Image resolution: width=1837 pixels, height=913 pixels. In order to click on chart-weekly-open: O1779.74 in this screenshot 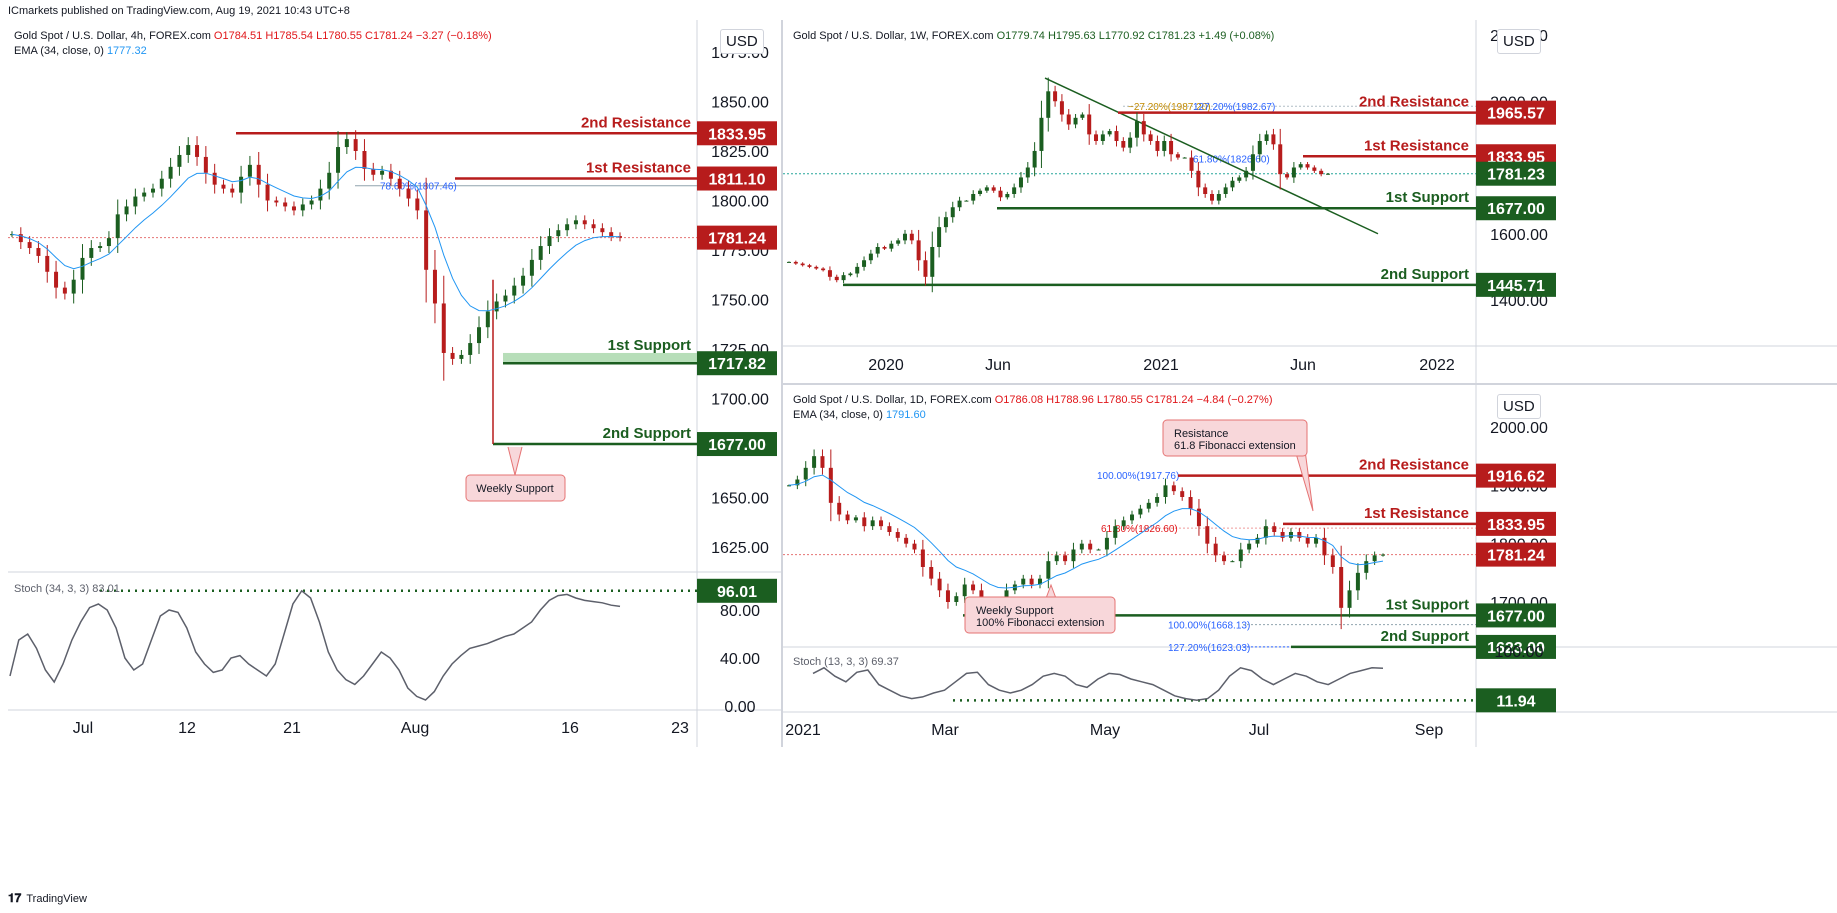, I will do `click(1020, 36)`.